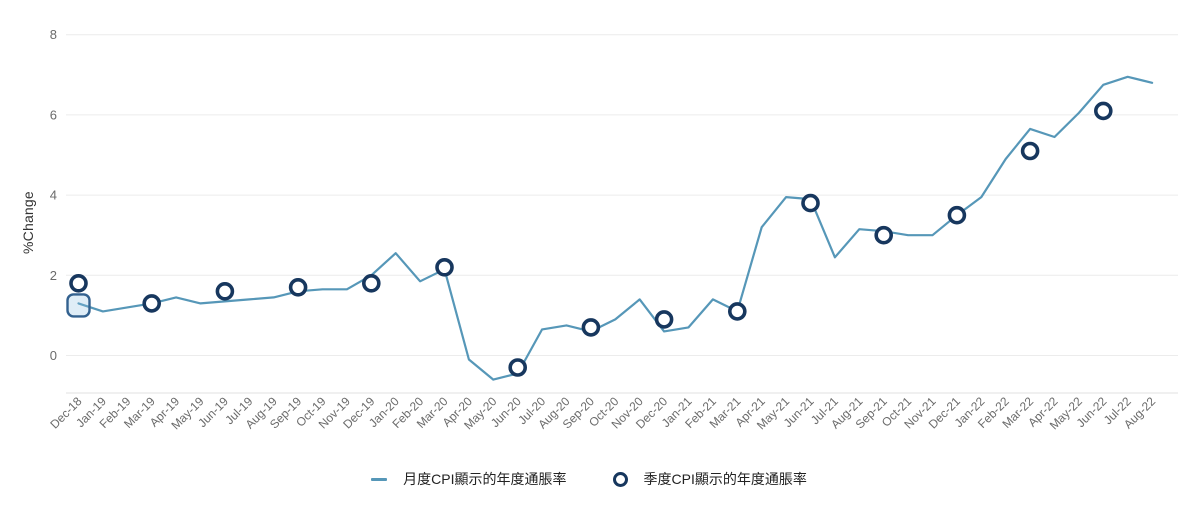 The height and width of the screenshot is (514, 1178). What do you see at coordinates (53, 355) in the screenshot?
I see `y-tick-label: 0` at bounding box center [53, 355].